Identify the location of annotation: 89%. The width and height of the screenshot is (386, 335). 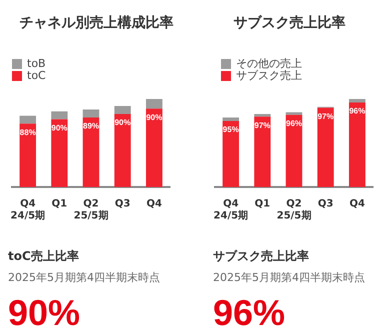
(91, 126).